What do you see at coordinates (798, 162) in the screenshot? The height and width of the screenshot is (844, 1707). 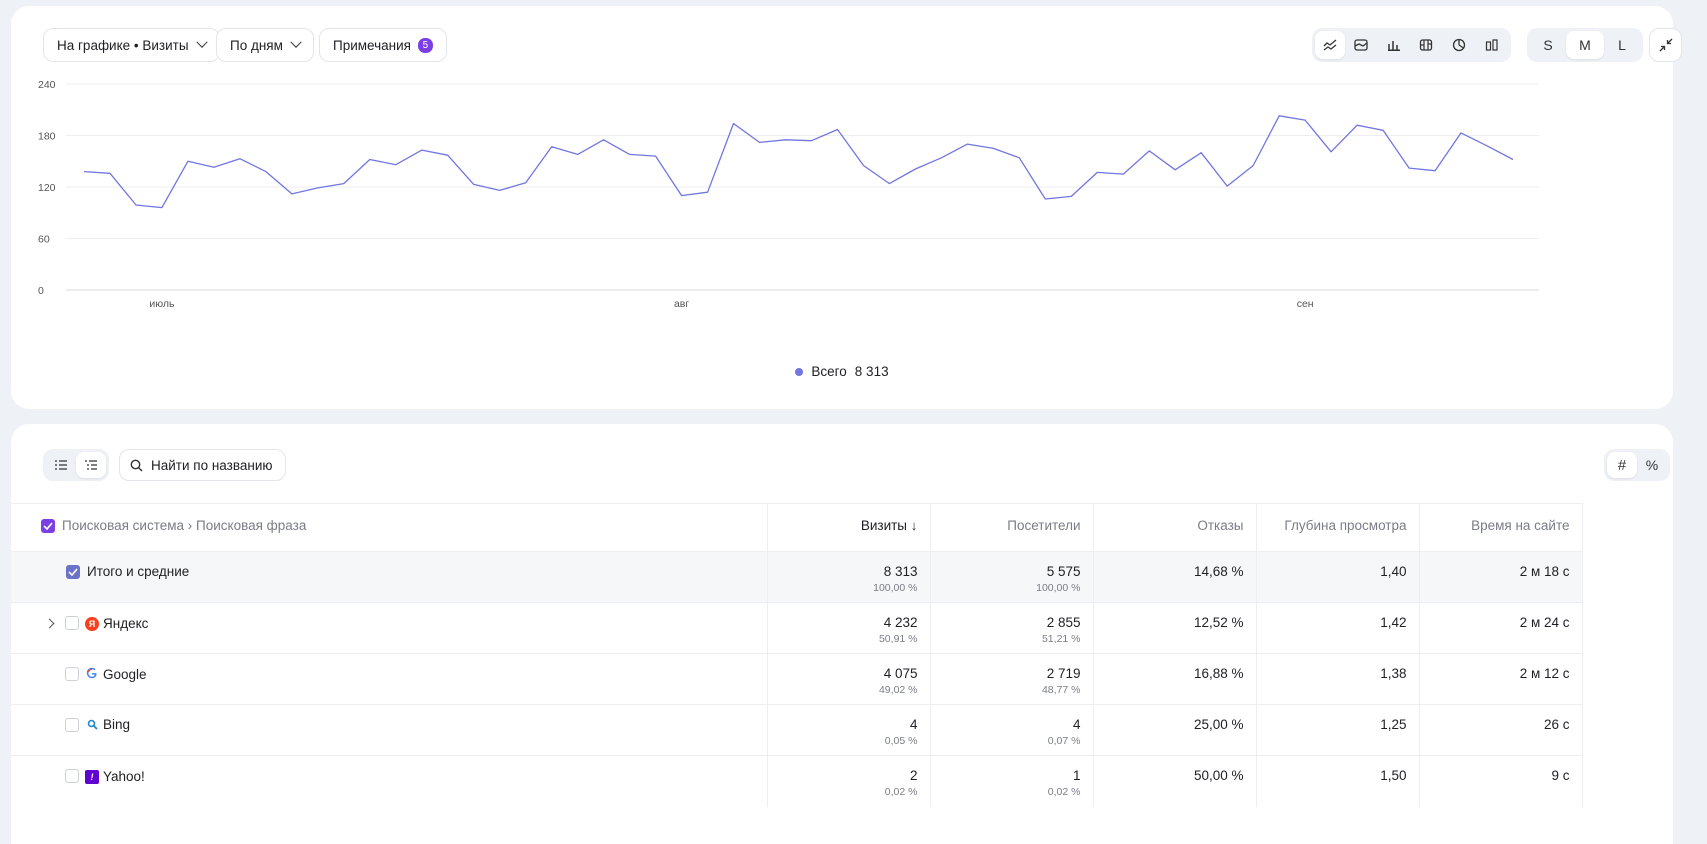 I see `series-line` at bounding box center [798, 162].